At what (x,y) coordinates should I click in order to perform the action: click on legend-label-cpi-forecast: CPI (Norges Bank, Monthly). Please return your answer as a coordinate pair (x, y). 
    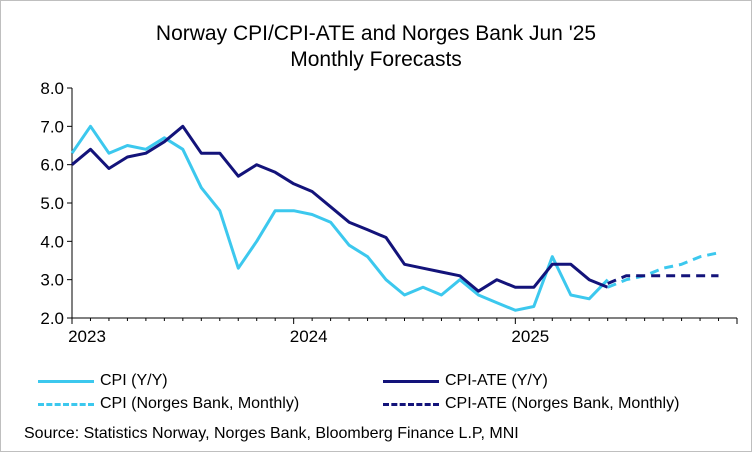
    Looking at the image, I should click on (200, 403).